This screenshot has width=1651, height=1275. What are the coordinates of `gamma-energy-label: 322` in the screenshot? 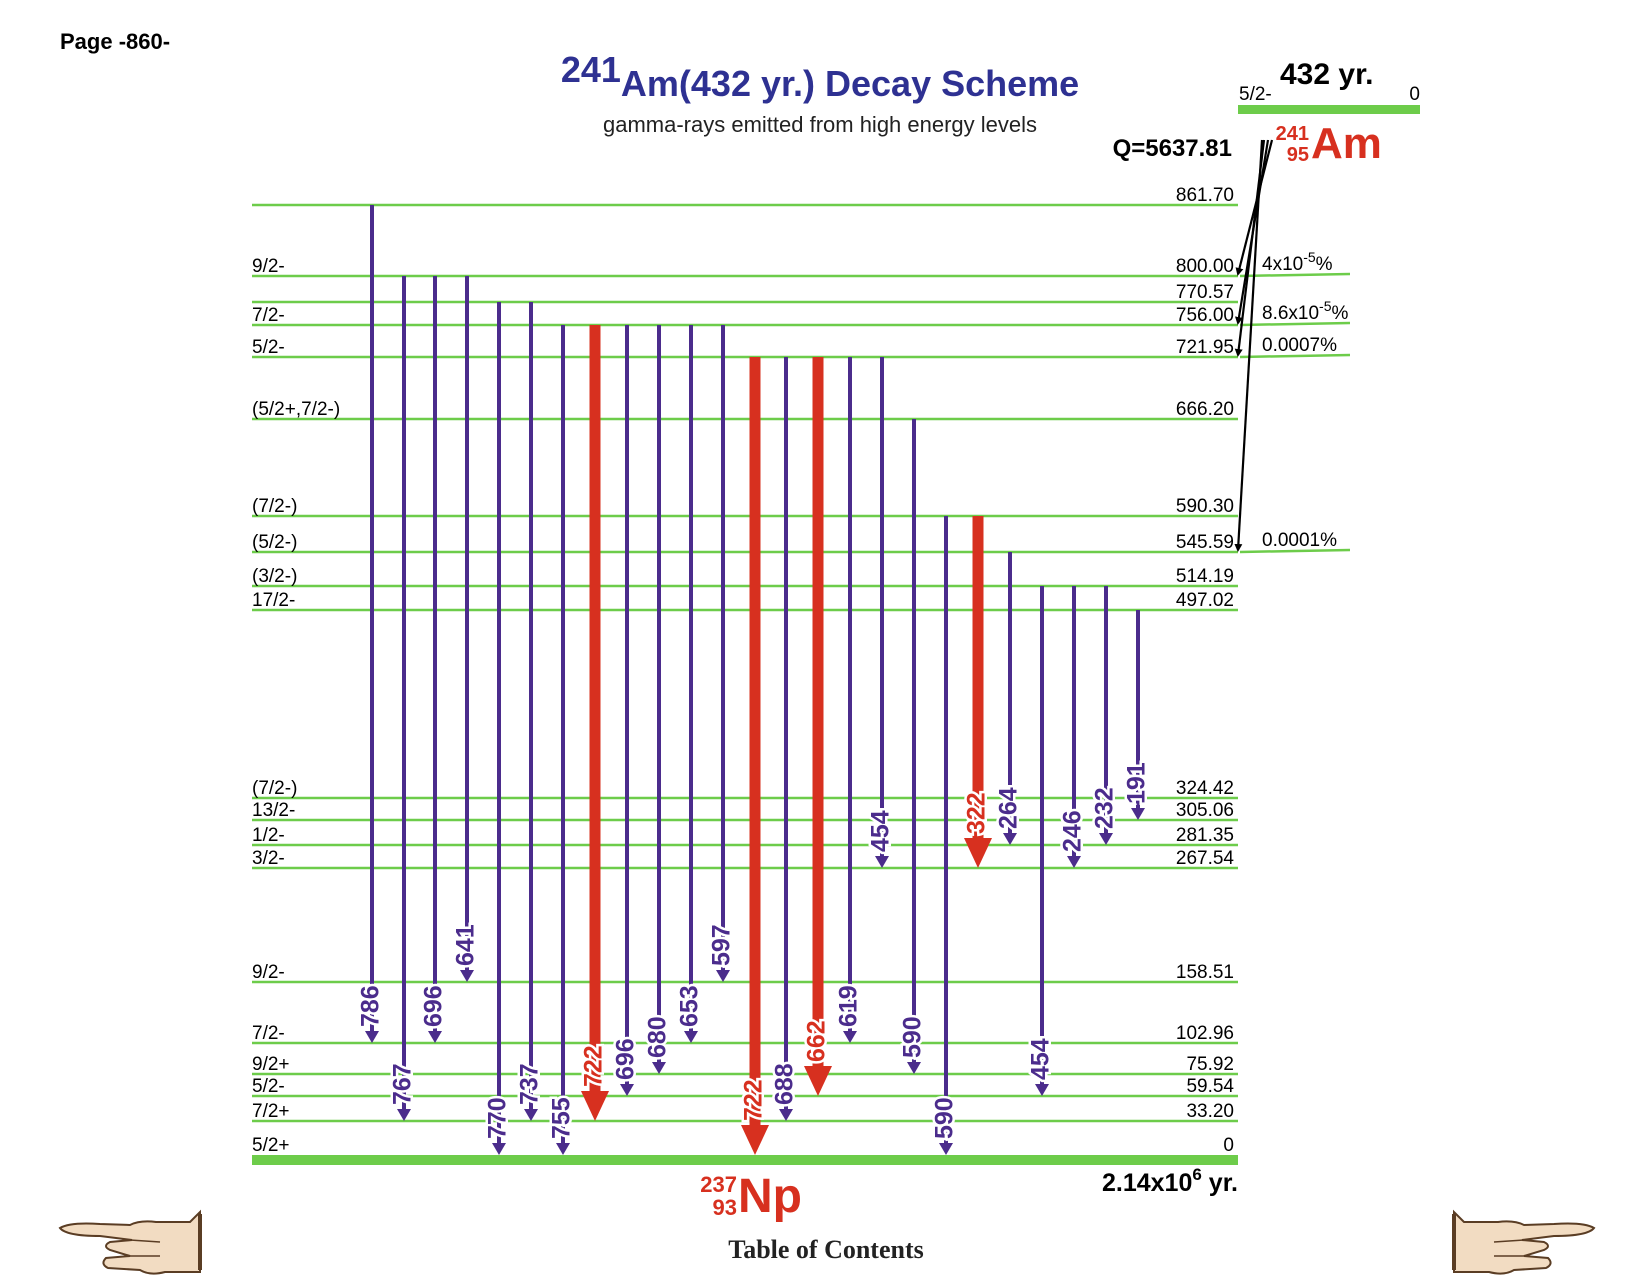 It's located at (977, 813).